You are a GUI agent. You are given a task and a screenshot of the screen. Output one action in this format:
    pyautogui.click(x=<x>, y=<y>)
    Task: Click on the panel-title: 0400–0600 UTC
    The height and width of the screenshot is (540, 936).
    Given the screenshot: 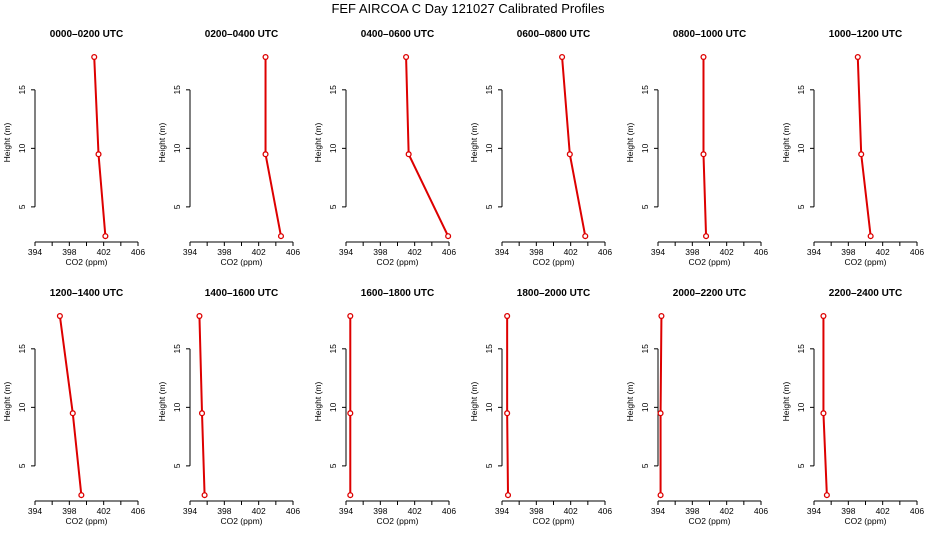 What is the action you would take?
    pyautogui.click(x=397, y=34)
    